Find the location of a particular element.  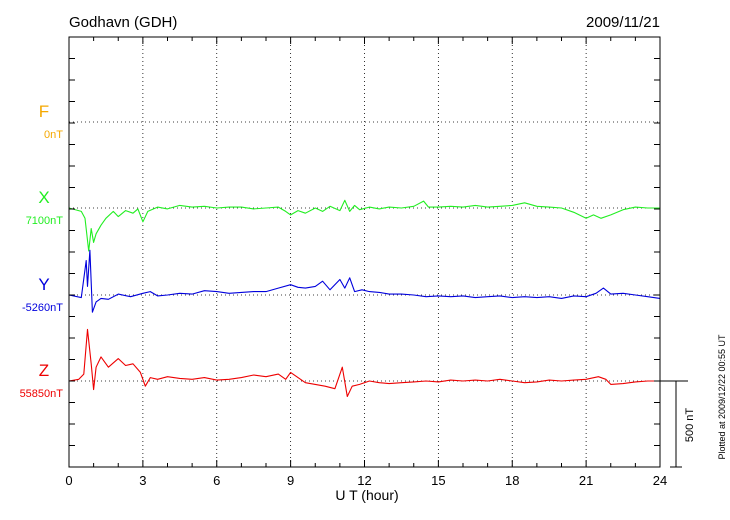

x-tick-label-0: 0 is located at coordinates (68, 480).